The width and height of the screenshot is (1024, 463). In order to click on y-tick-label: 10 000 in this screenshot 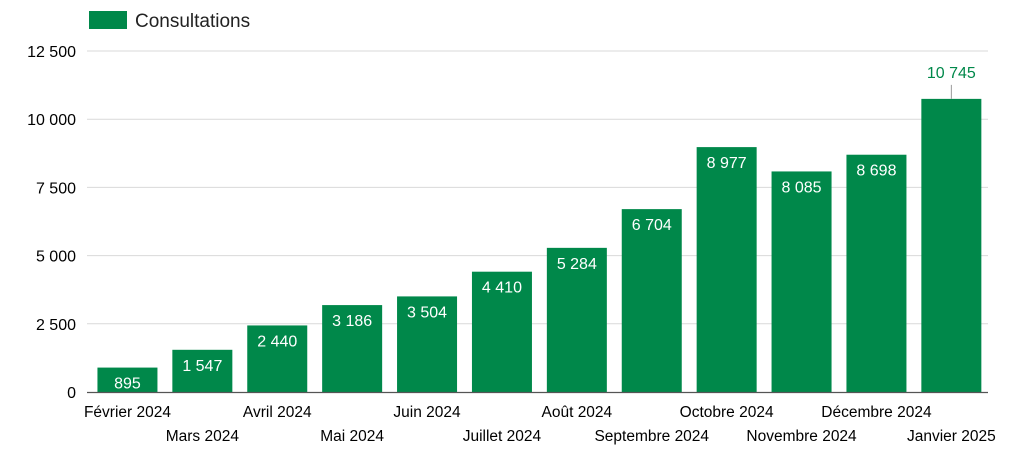, I will do `click(51, 120)`.